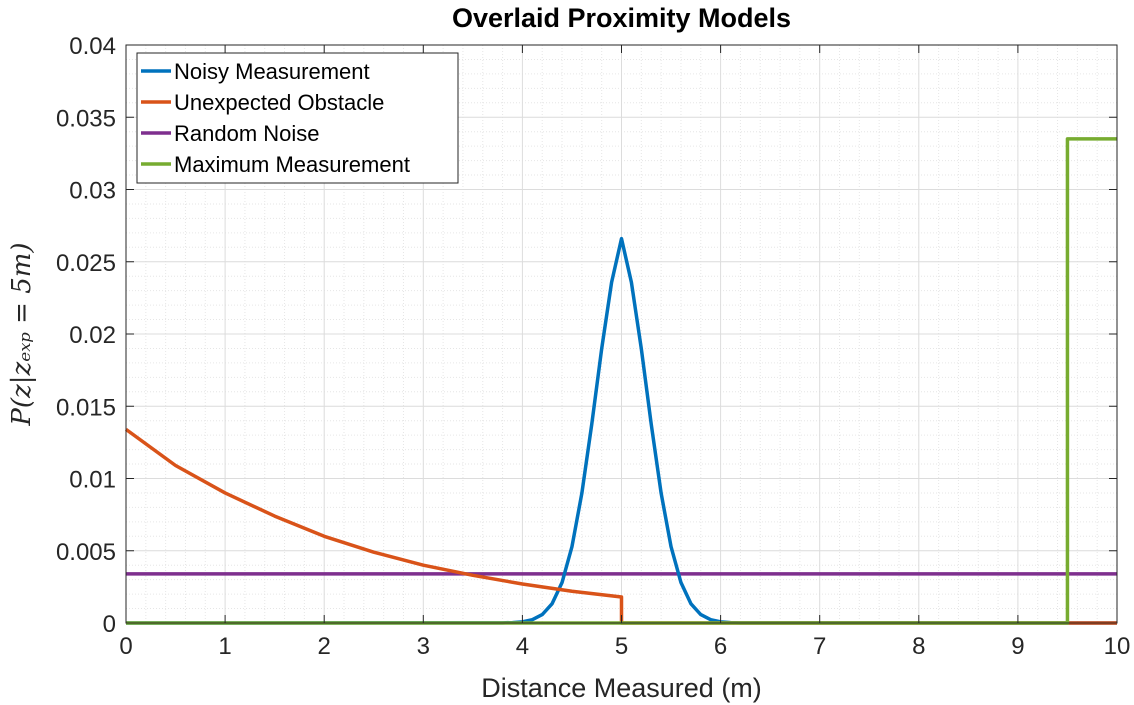  I want to click on y-tick-label: 0.01, so click(92, 480).